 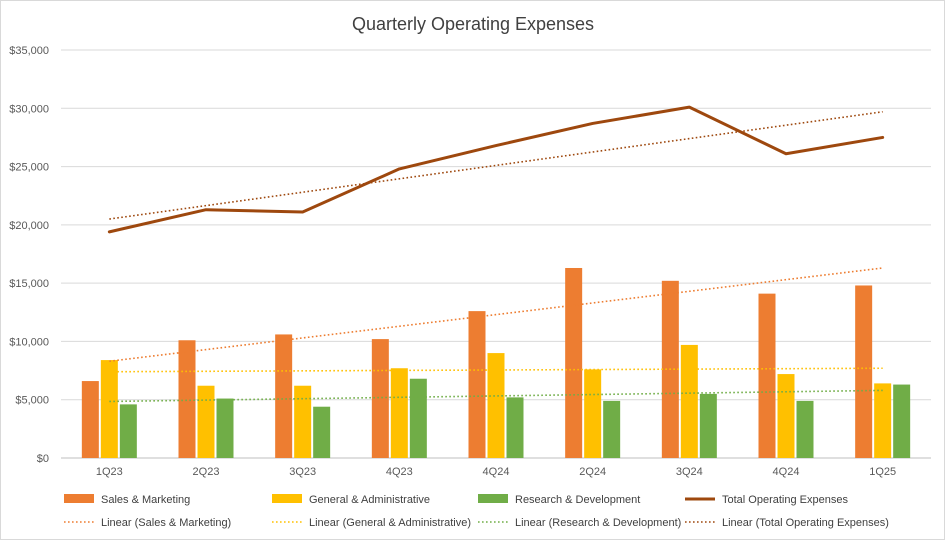 What do you see at coordinates (166, 523) in the screenshot?
I see `legend-label: Linear (Sales & Marketing)` at bounding box center [166, 523].